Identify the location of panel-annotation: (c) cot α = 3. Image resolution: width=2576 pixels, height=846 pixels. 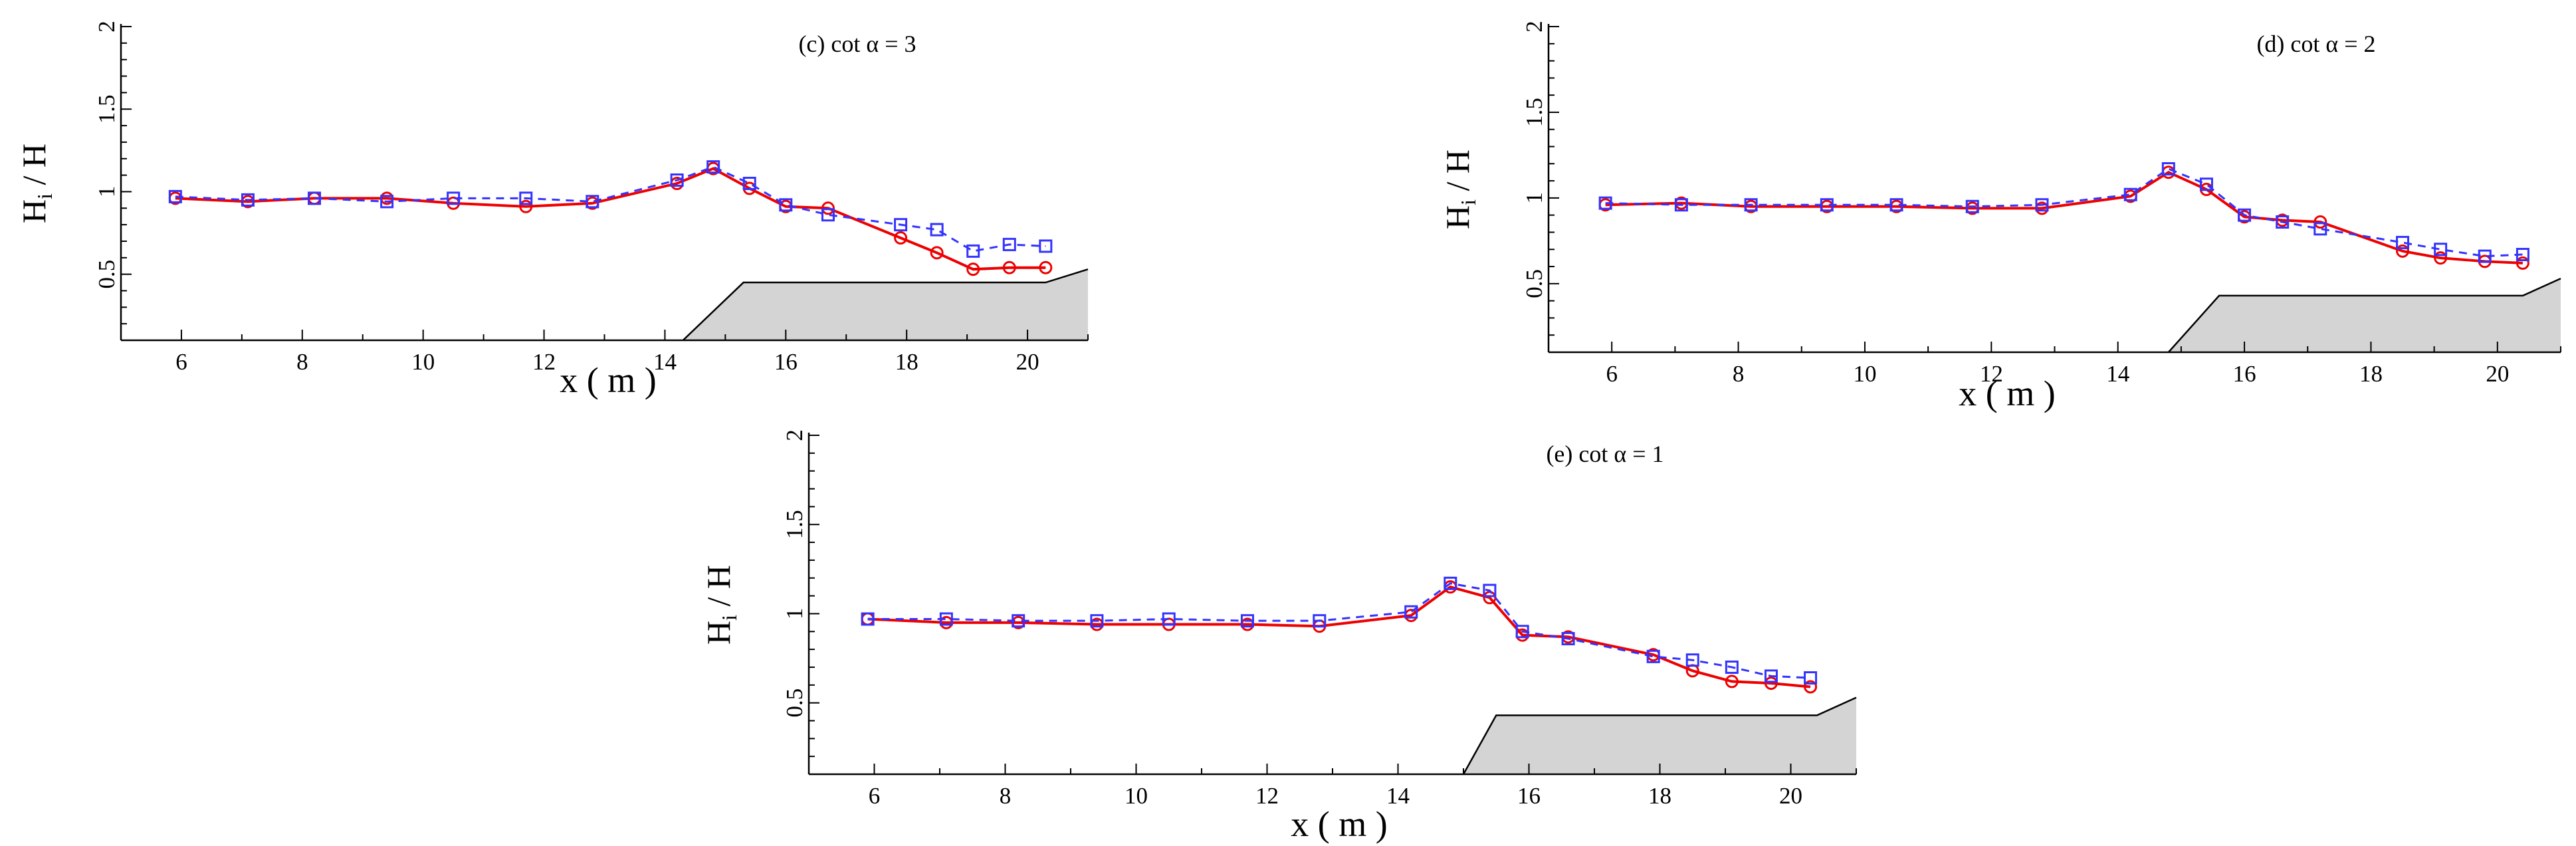
(857, 44).